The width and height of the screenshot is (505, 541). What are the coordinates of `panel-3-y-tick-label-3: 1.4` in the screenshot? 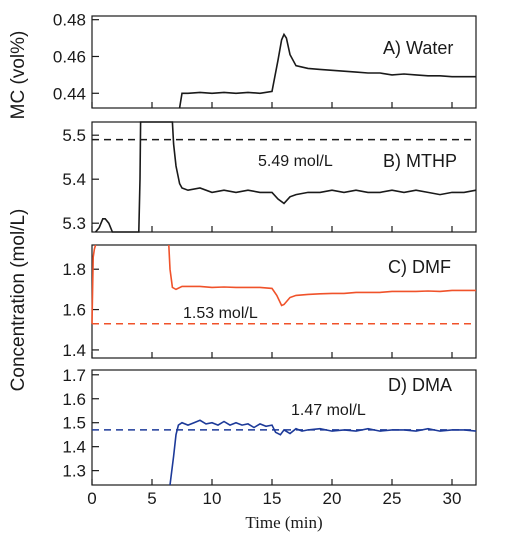 It's located at (74, 447).